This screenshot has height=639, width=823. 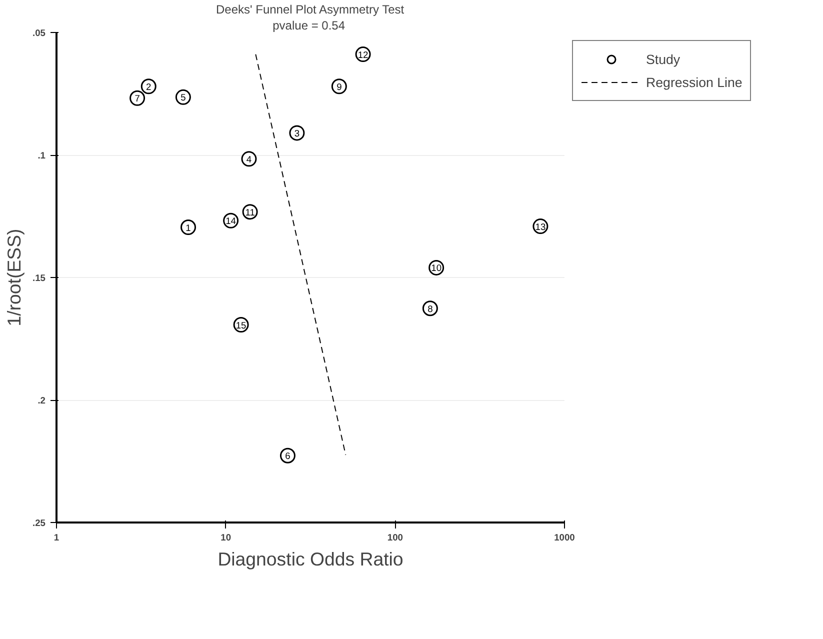 I want to click on legend-label: Regression Line, so click(x=694, y=82).